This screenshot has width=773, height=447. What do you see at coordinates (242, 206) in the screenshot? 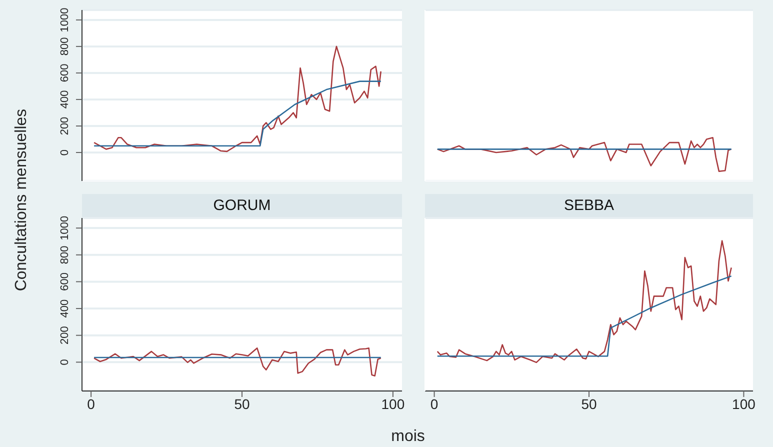
I see `chart-title: GORUM` at bounding box center [242, 206].